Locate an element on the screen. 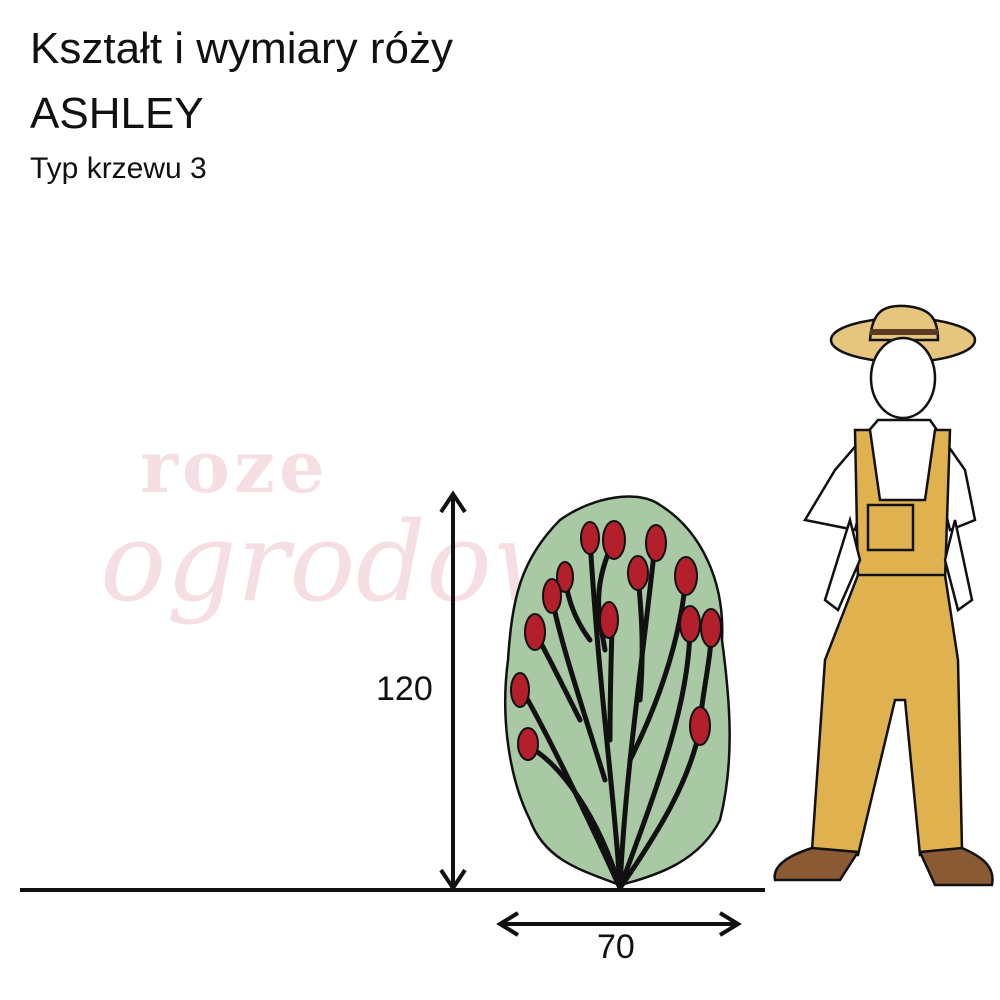  watermark-line1: roze is located at coordinates (234, 466).